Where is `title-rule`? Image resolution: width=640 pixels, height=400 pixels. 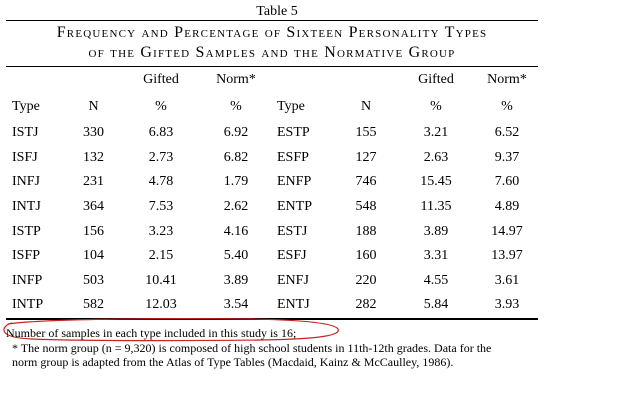 title-rule is located at coordinates (272, 66).